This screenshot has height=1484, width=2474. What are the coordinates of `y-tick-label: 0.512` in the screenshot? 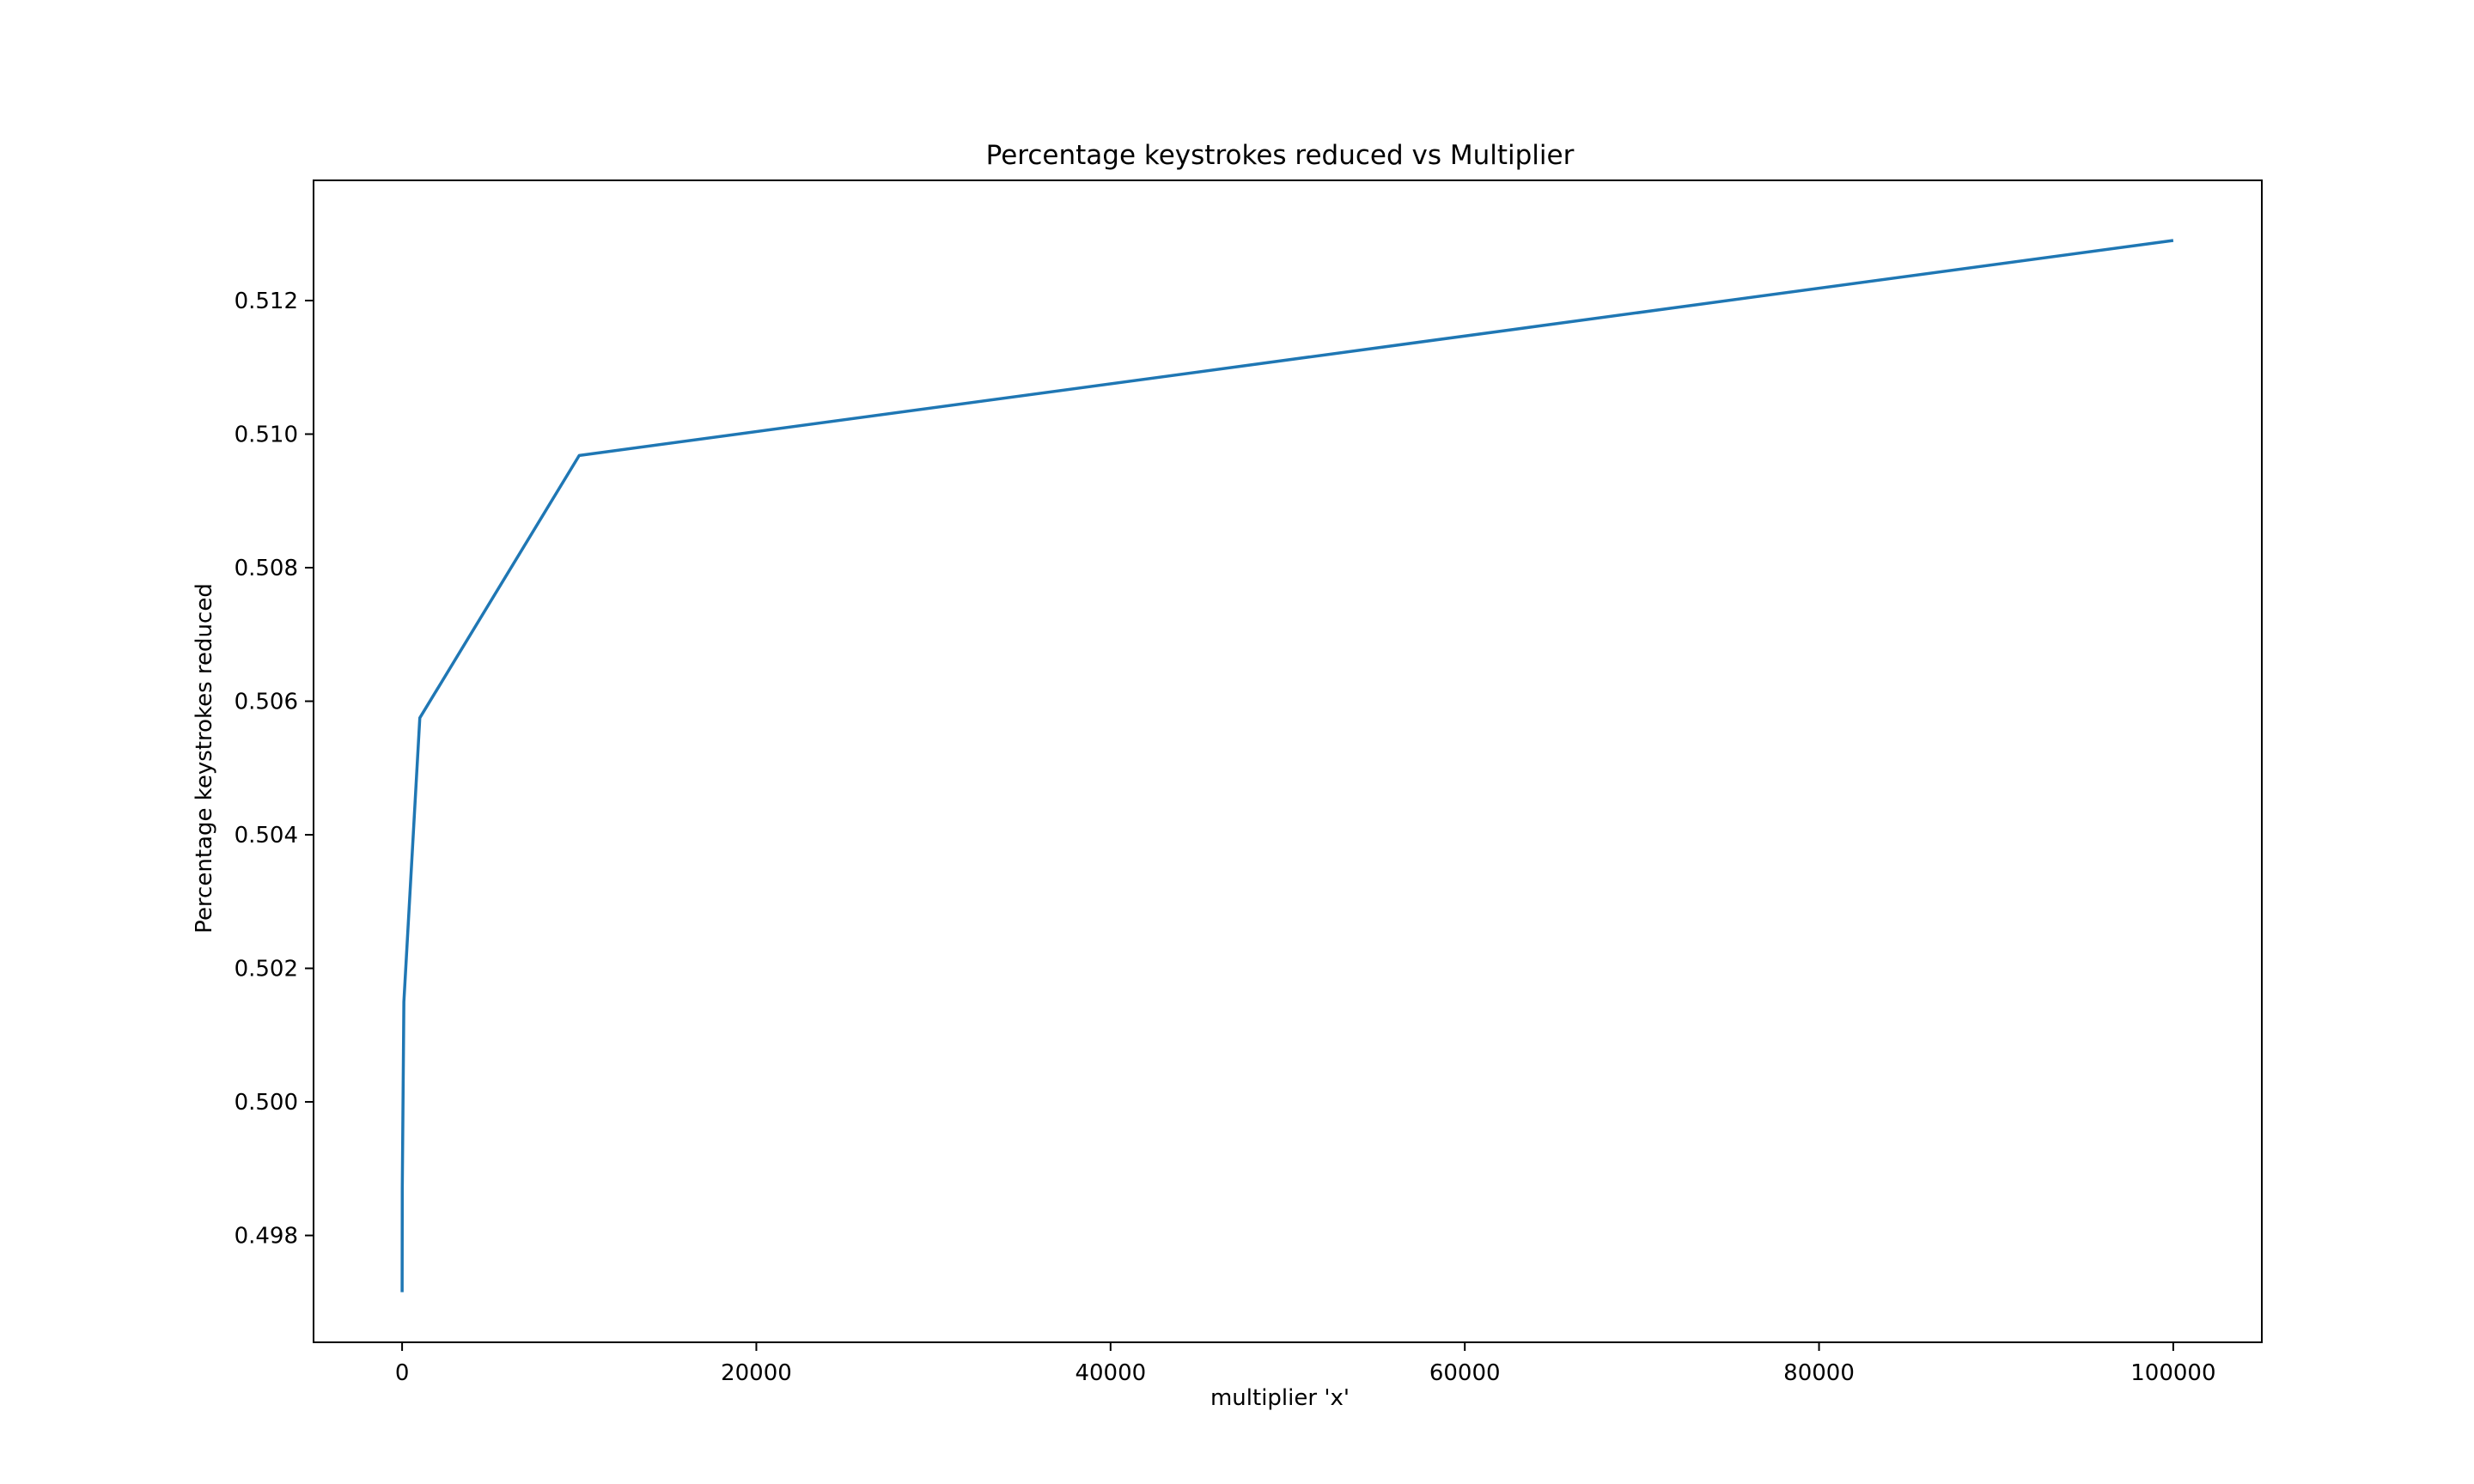 It's located at (266, 301).